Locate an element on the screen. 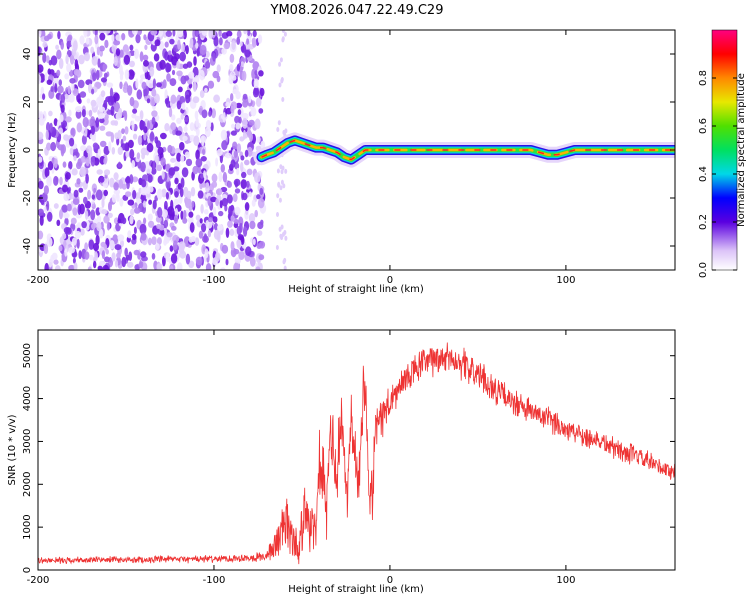 This screenshot has width=750, height=600. snr-ylabel: SNR (10 * v/v) is located at coordinates (12, 449).